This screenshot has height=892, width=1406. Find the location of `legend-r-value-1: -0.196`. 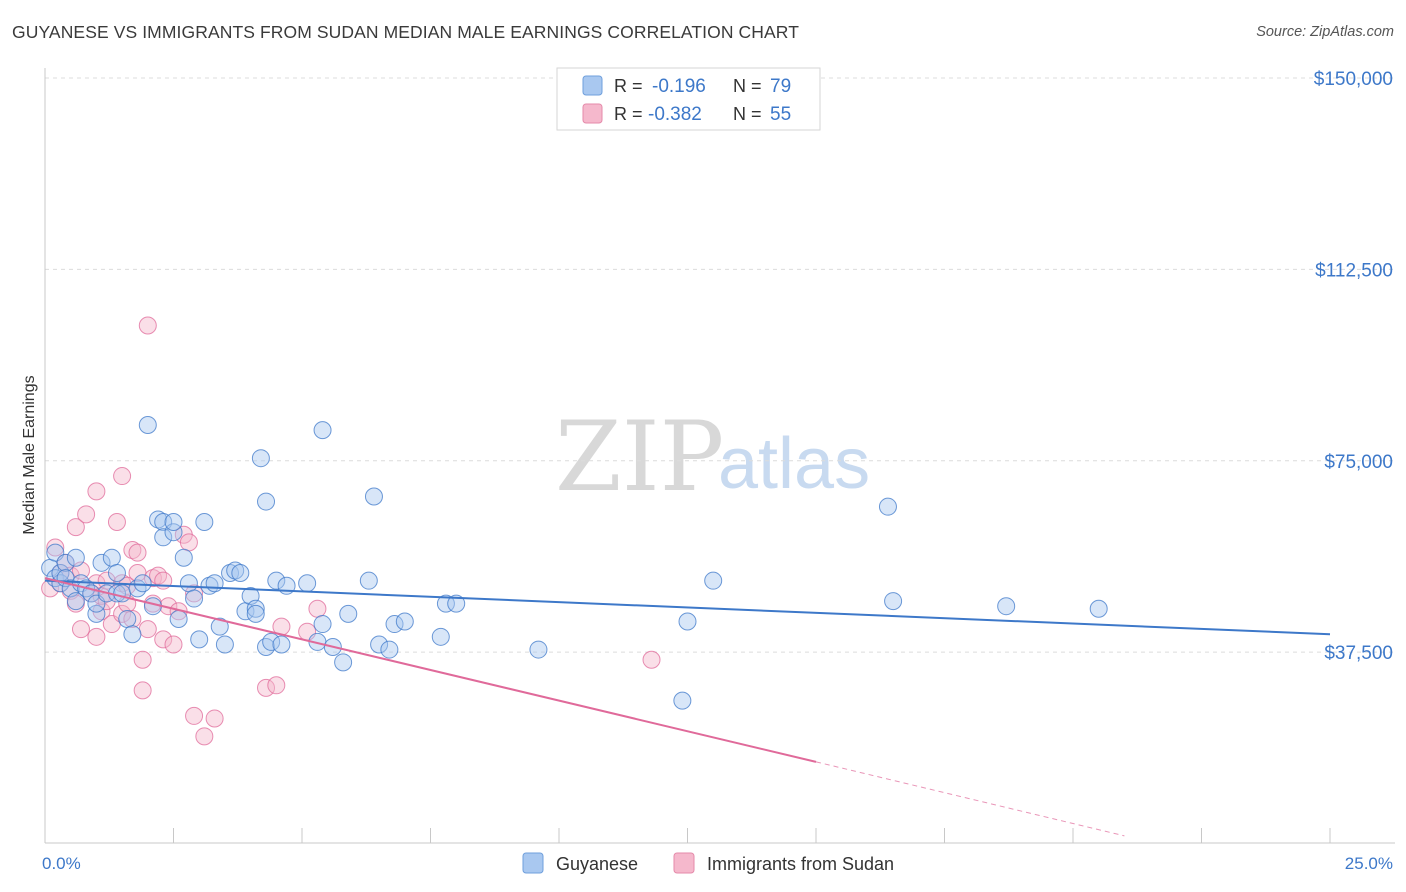

legend-r-value-1: -0.196 is located at coordinates (679, 86).